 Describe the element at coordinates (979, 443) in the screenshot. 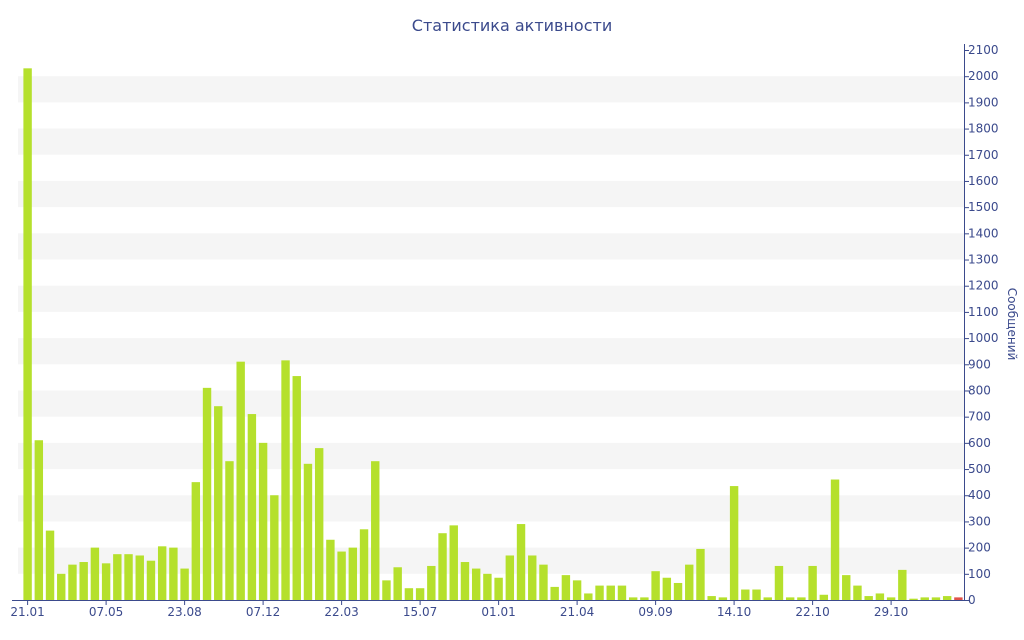

I see `y-tick-label: 600` at that location.